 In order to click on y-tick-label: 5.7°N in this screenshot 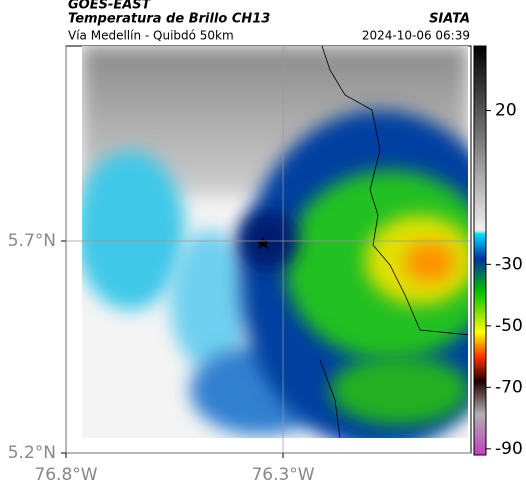, I will do `click(32, 241)`.